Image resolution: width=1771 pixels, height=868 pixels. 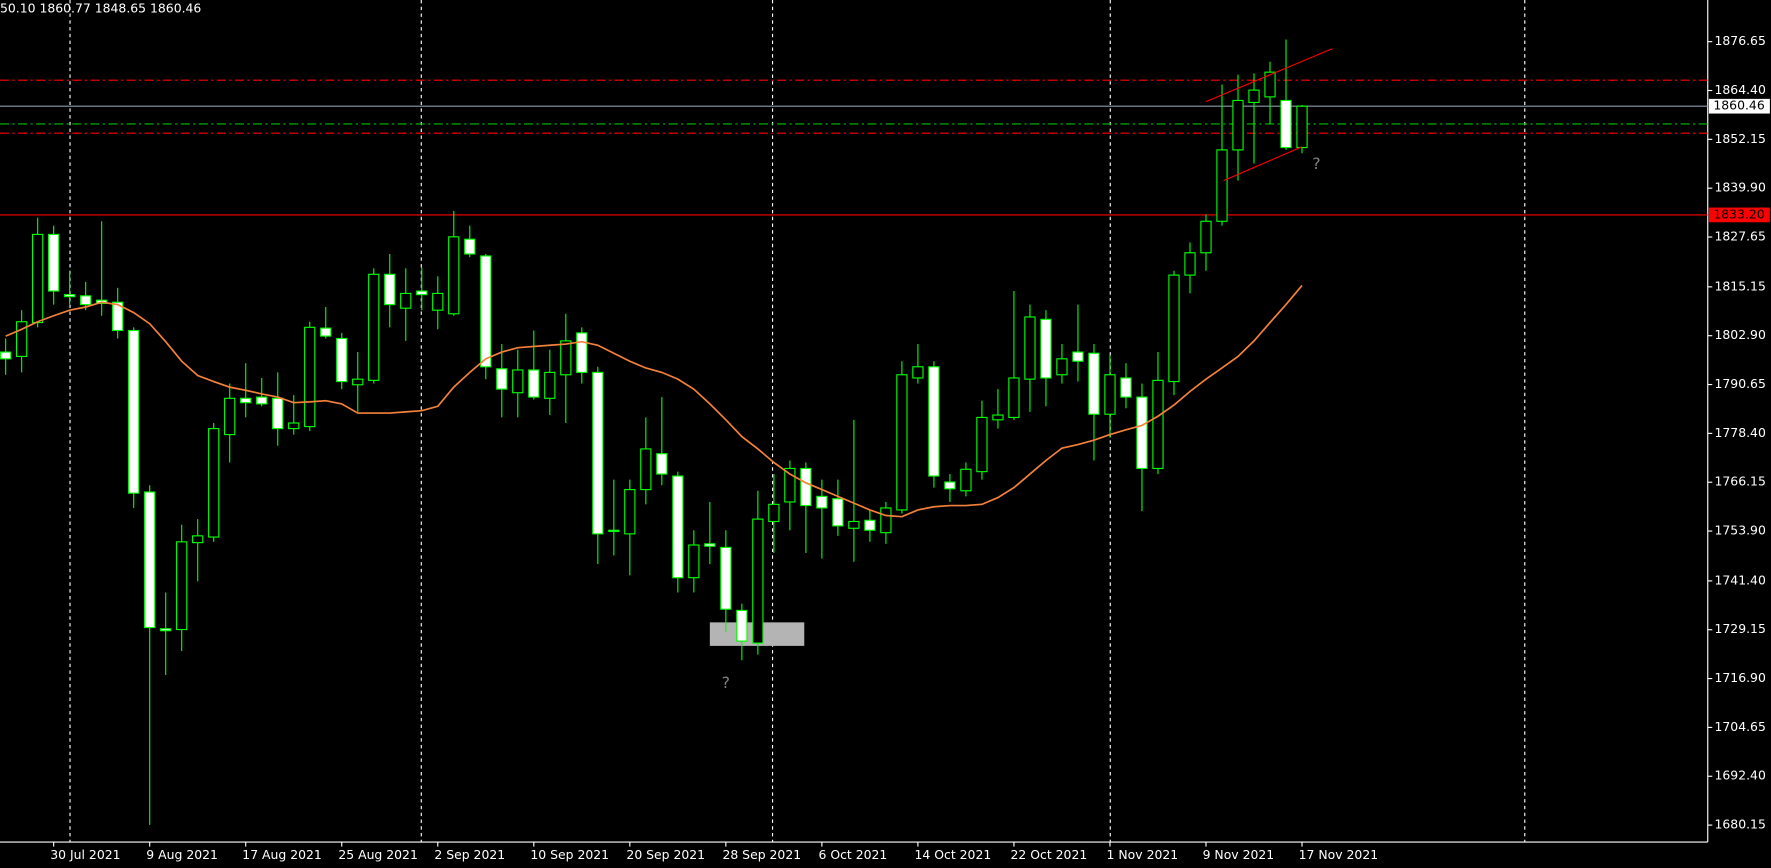 I want to click on y-tick-label: 1753.90, so click(x=1740, y=530).